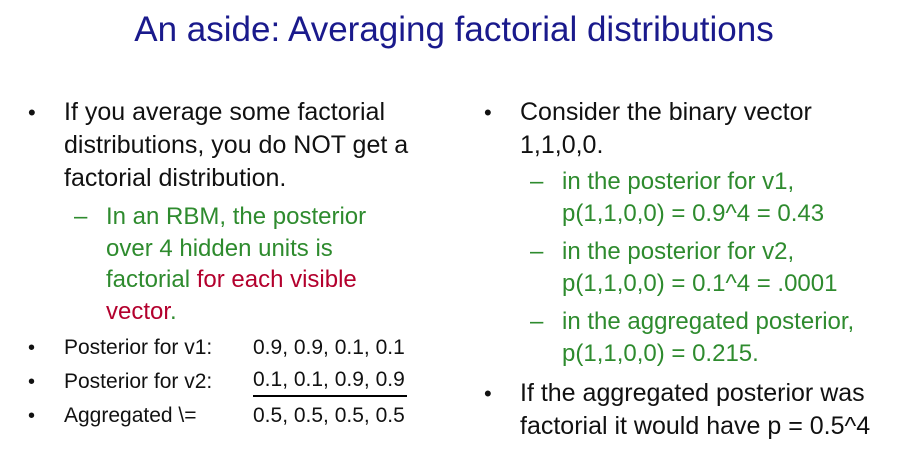  I want to click on text-line: factorial for each visible, so click(282, 280).